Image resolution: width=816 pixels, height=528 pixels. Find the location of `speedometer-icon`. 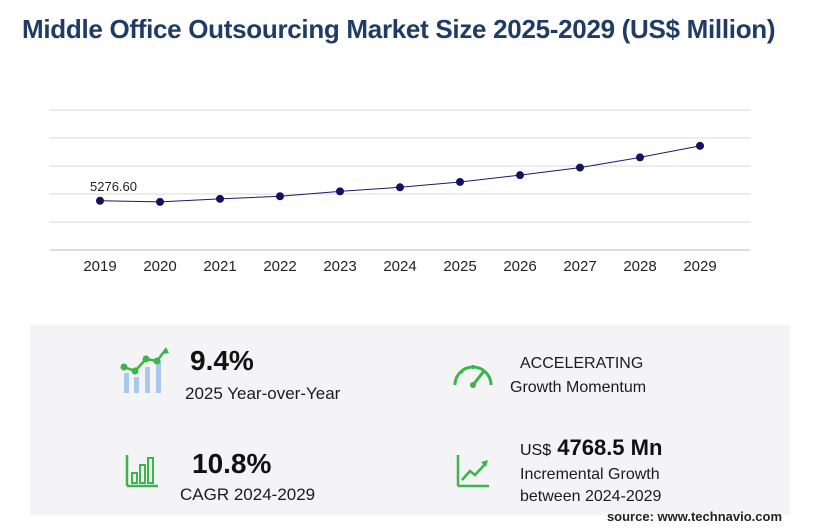

speedometer-icon is located at coordinates (473, 376).